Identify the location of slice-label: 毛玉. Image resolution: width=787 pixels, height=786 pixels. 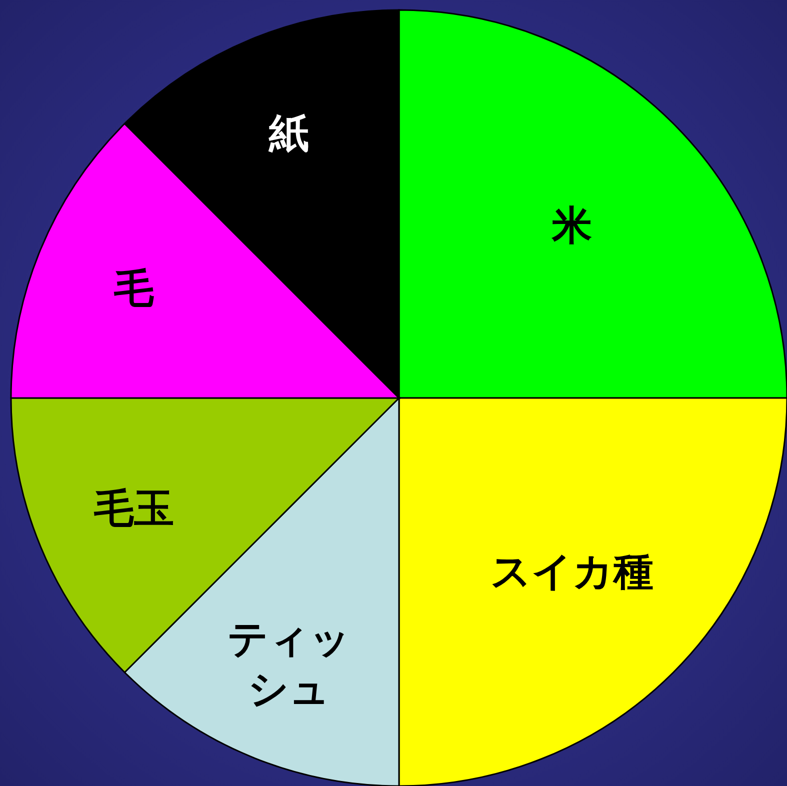
(133, 509).